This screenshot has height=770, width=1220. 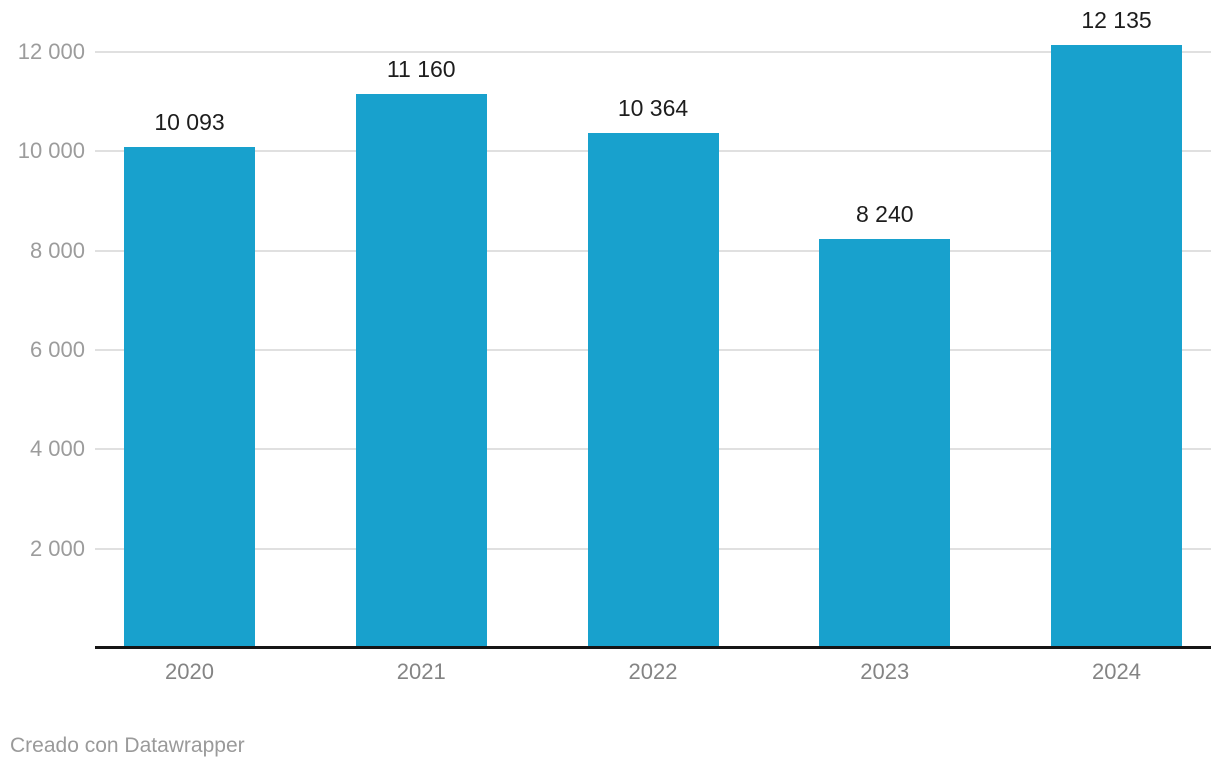 What do you see at coordinates (57, 349) in the screenshot?
I see `y-tick-label: 6 000` at bounding box center [57, 349].